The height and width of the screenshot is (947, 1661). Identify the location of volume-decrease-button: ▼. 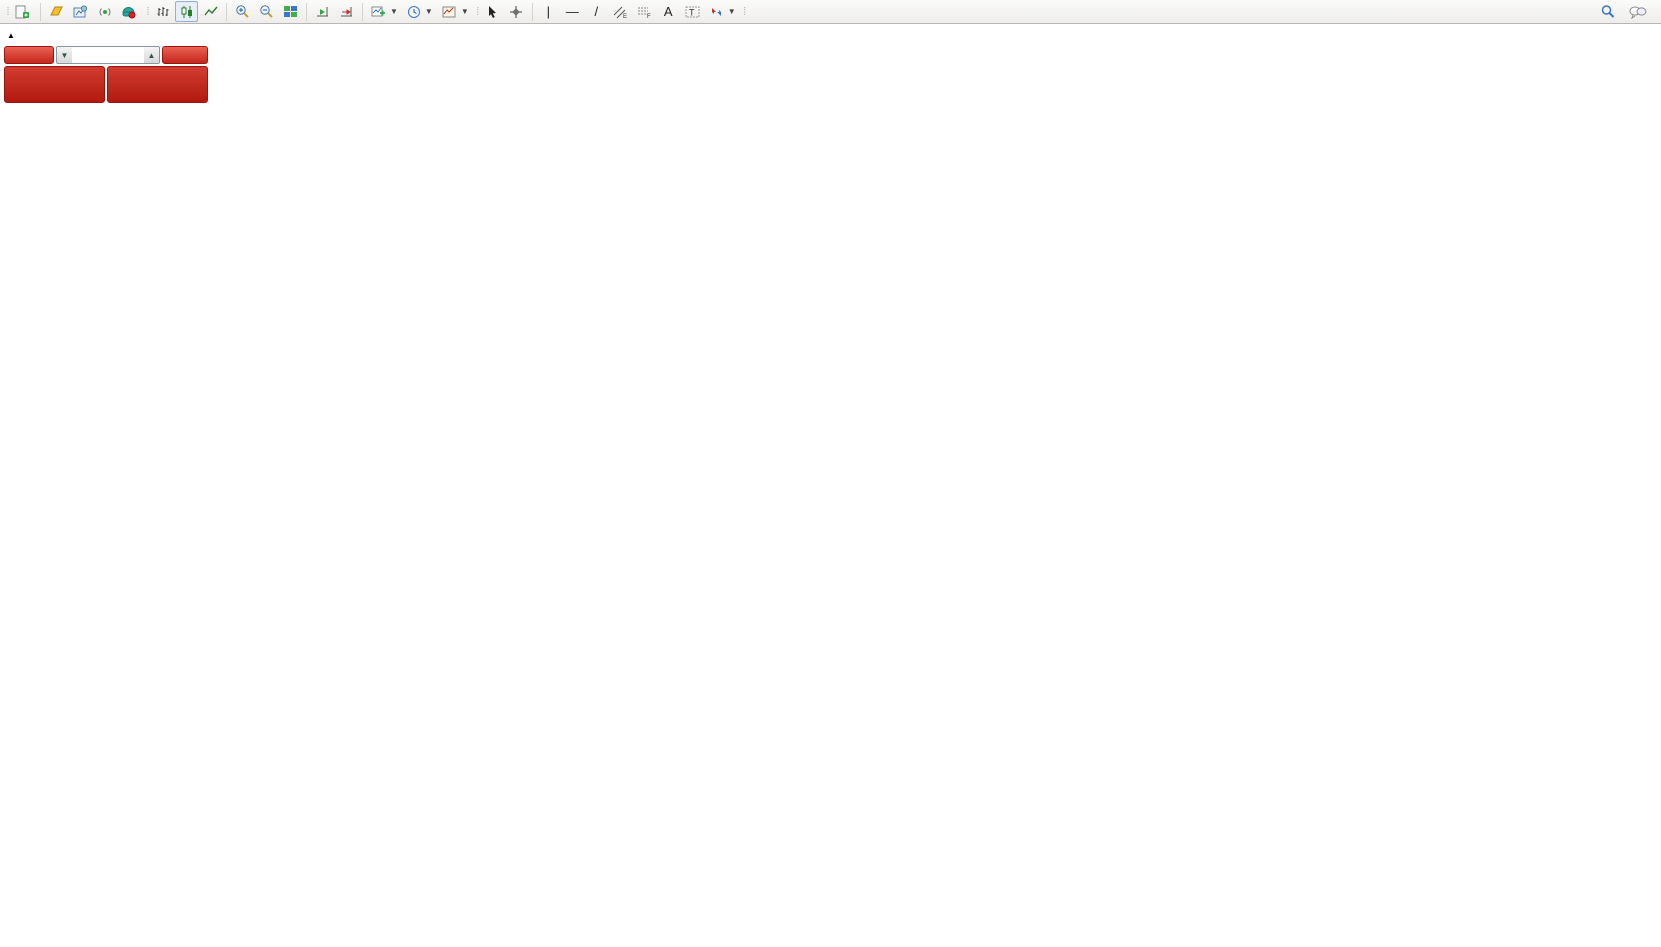
(64, 55).